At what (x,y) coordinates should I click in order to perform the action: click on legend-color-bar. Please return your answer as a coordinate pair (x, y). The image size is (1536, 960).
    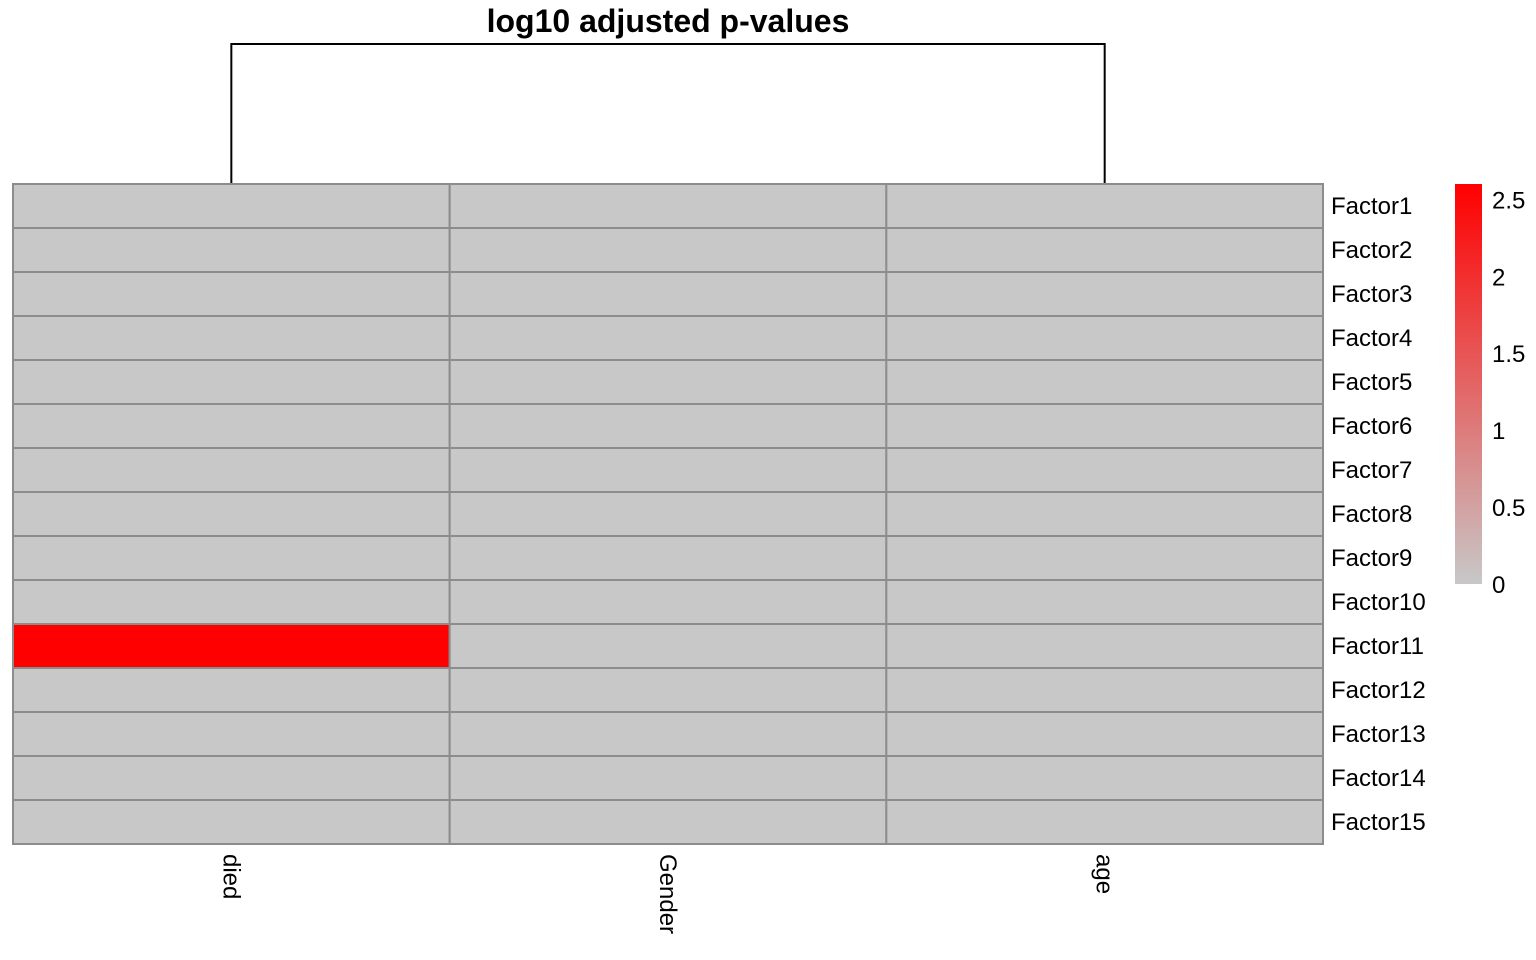
    Looking at the image, I should click on (1468, 384).